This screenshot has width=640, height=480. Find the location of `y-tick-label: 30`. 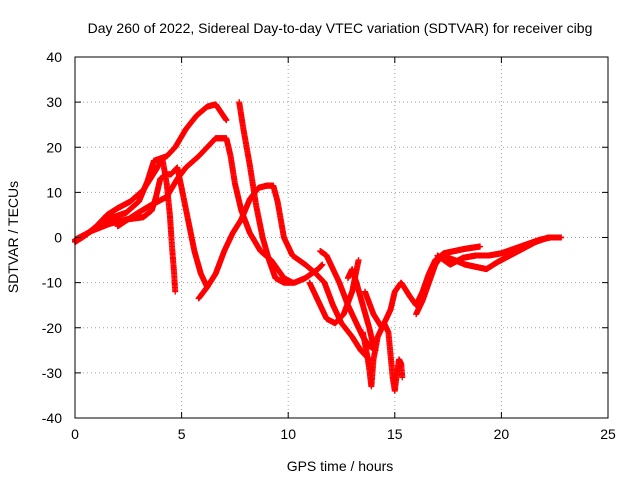

y-tick-label: 30 is located at coordinates (54, 102).